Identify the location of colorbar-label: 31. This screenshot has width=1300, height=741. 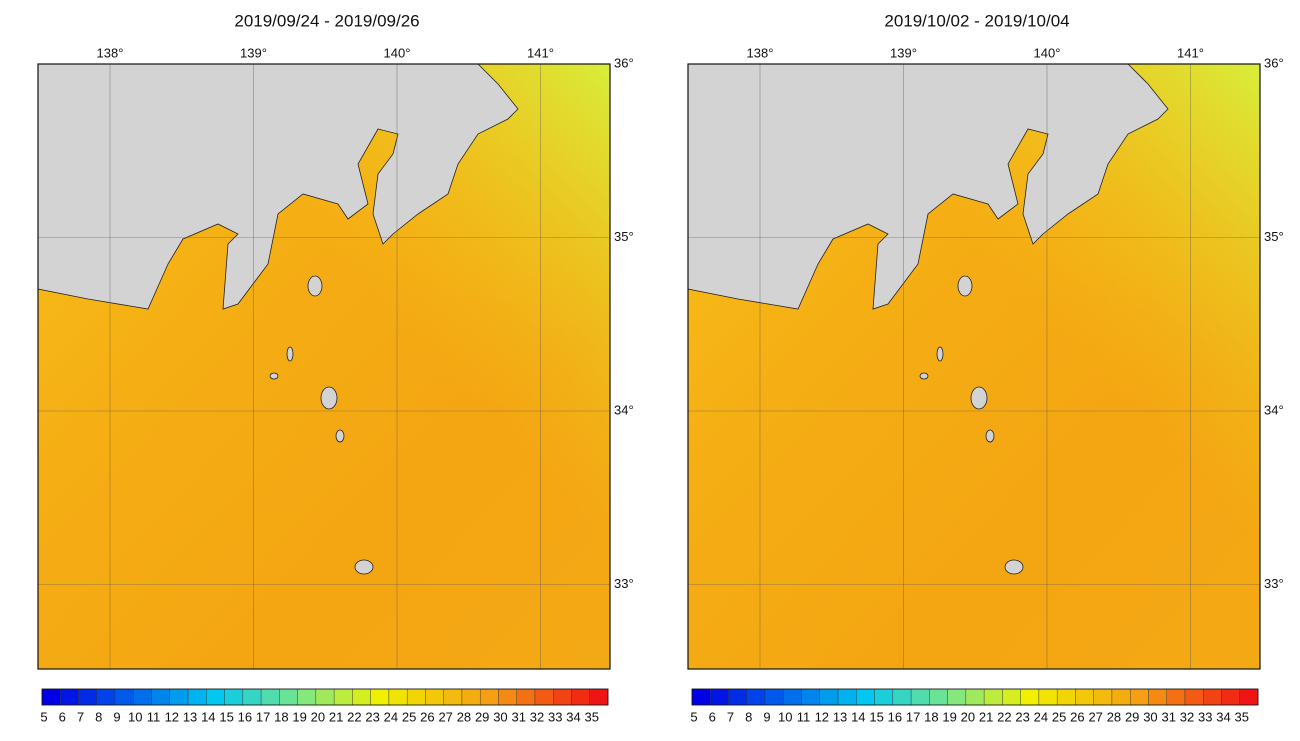
(1168, 716).